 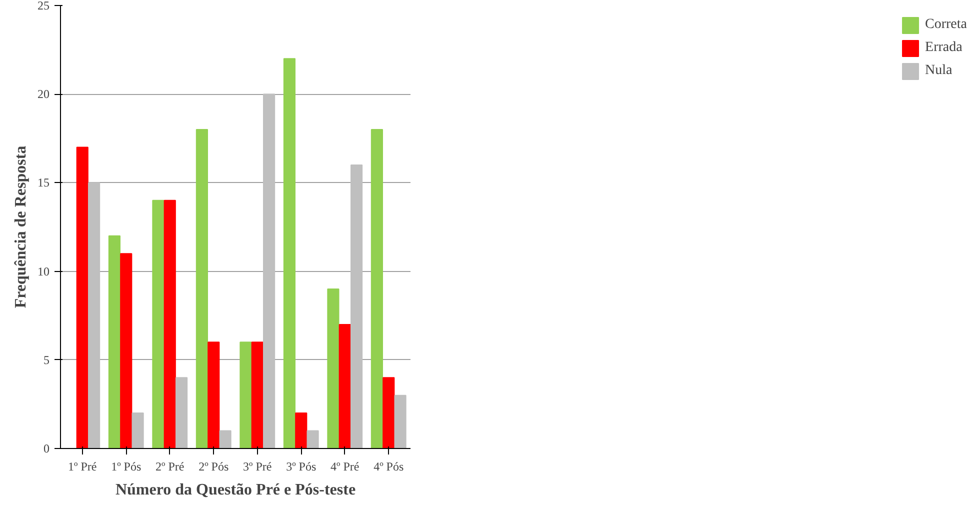 I want to click on y-tick-label: 15, so click(x=44, y=183).